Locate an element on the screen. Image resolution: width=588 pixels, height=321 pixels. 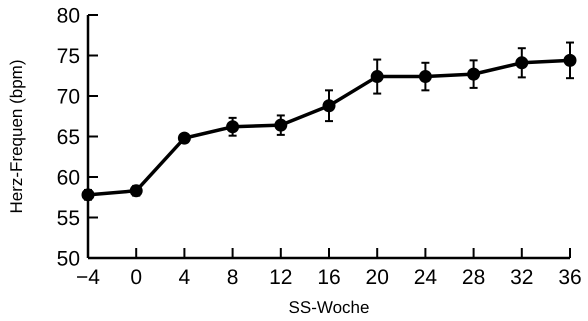
x-tick-label: 28 is located at coordinates (474, 277).